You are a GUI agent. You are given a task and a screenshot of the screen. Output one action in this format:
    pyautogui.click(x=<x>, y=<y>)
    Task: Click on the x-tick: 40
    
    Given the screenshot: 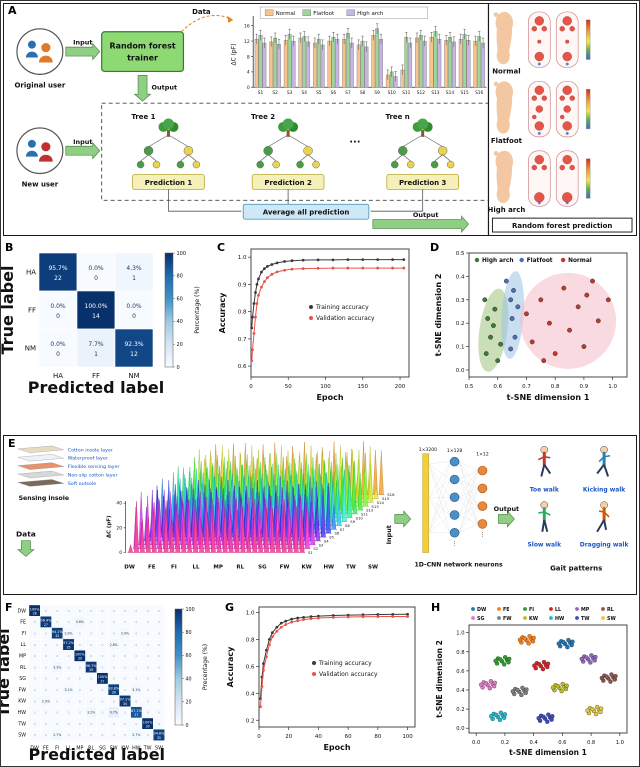 What is the action you would take?
    pyautogui.click(x=318, y=737)
    